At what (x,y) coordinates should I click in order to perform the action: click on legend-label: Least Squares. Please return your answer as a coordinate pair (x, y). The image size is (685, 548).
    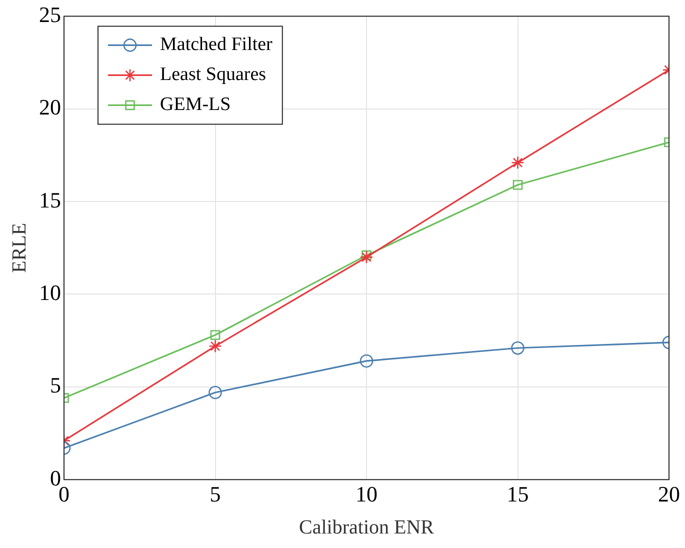
    Looking at the image, I should click on (213, 75).